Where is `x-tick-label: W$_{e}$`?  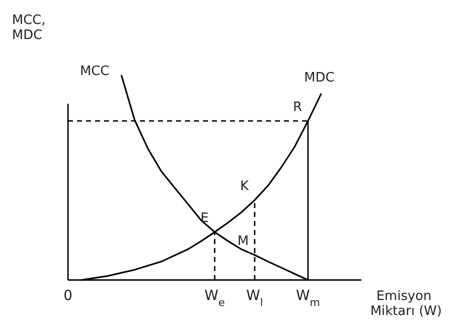
x-tick-label: W$_{e}$ is located at coordinates (214, 298).